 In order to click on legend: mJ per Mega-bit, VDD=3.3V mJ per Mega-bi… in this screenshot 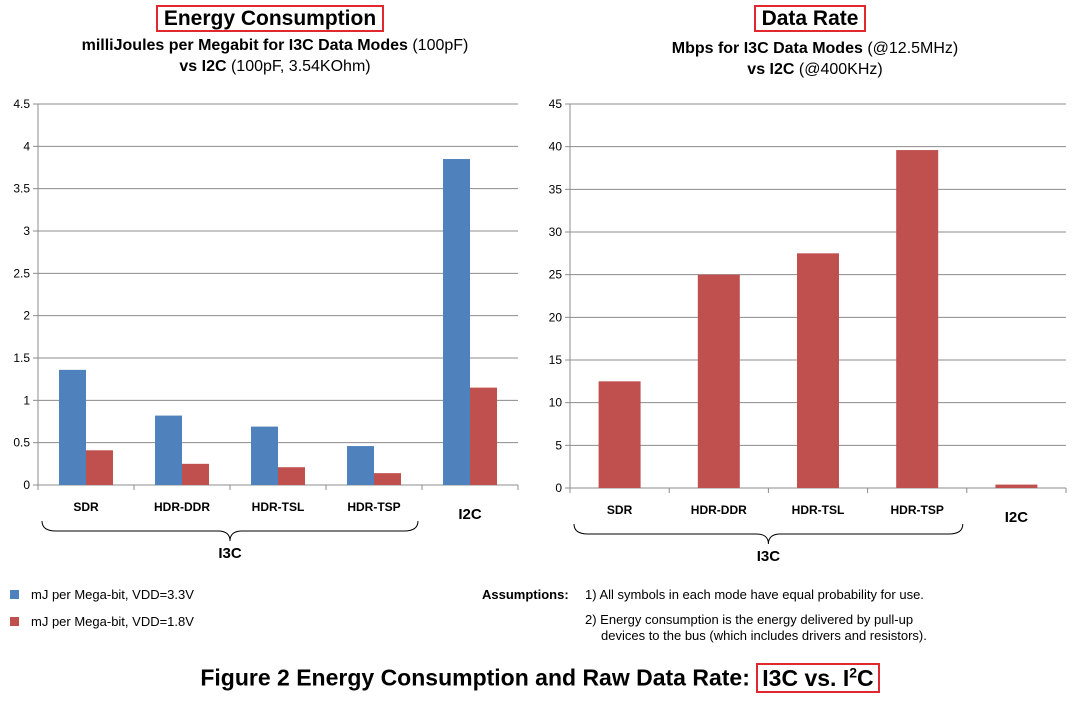, I will do `click(102, 608)`.